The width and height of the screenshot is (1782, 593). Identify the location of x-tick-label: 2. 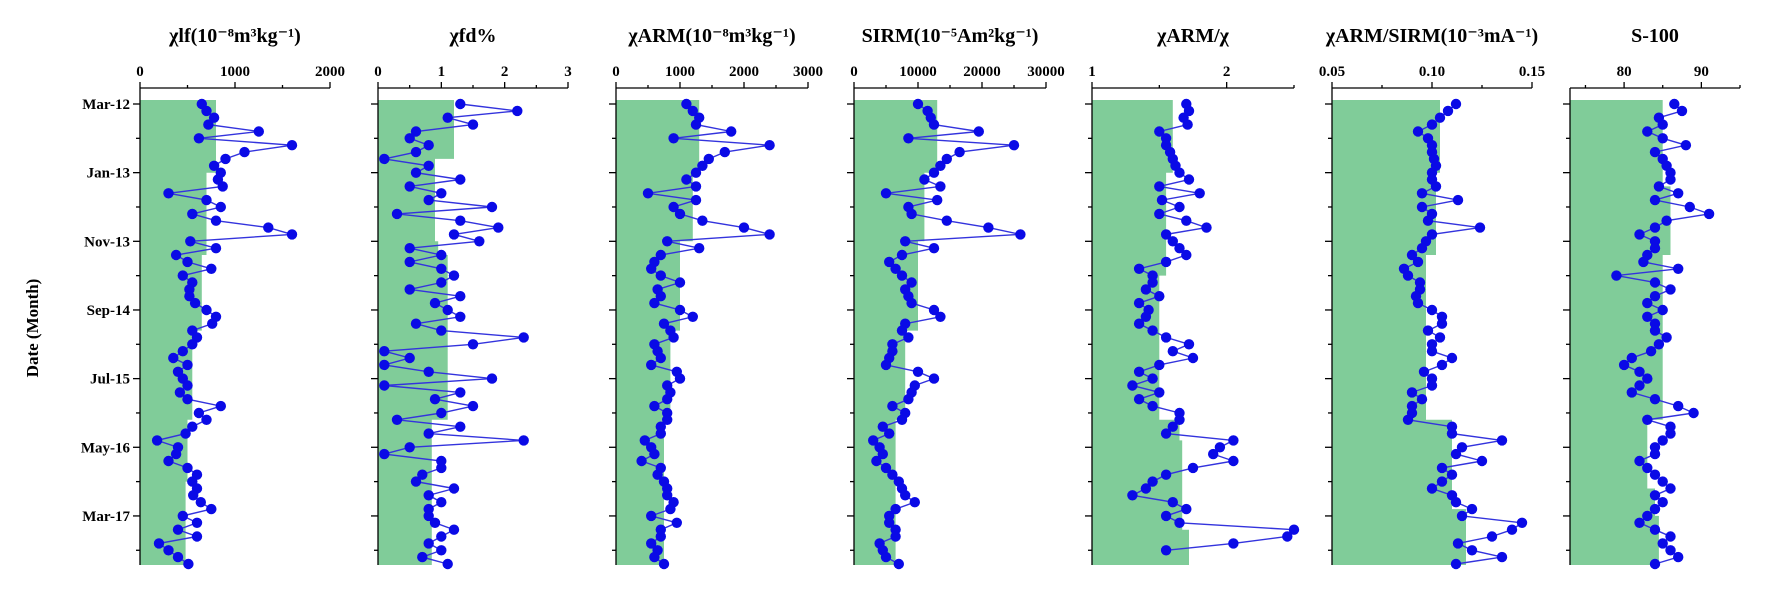
(505, 72).